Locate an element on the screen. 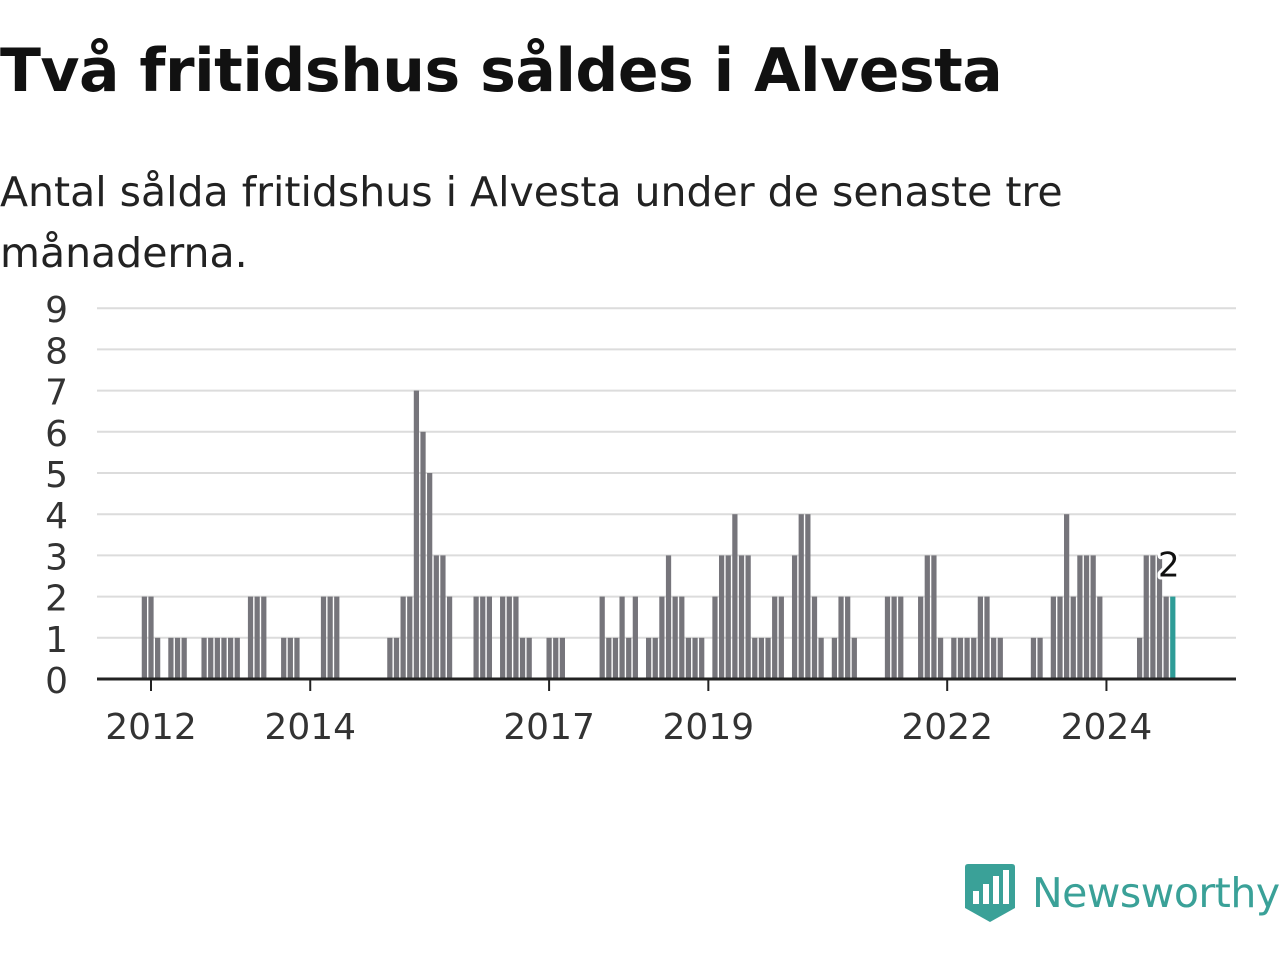 The width and height of the screenshot is (1280, 960). y-tick-label: 2 is located at coordinates (56, 599).